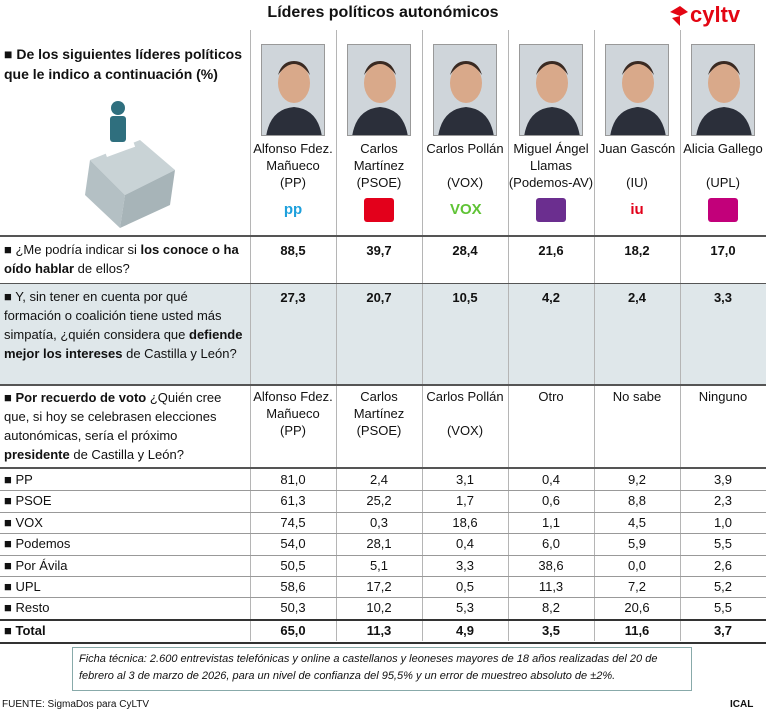 The image size is (766, 720). What do you see at coordinates (723, 396) in the screenshot?
I see `candidate-name: Ninguno` at bounding box center [723, 396].